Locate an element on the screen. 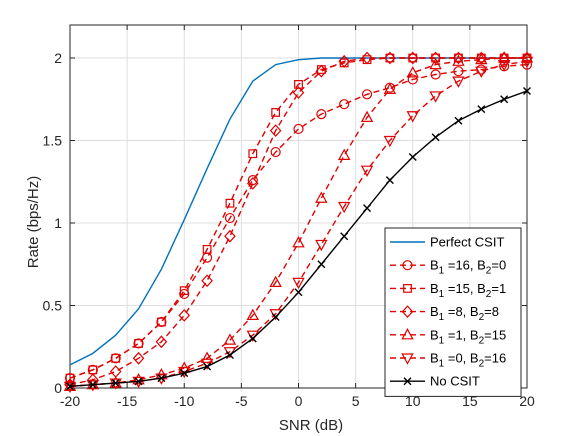 Image resolution: width=581 pixels, height=436 pixels. legend-entry-b-1-1-b-2-15: B1 =1, B2=15 is located at coordinates (448, 336).